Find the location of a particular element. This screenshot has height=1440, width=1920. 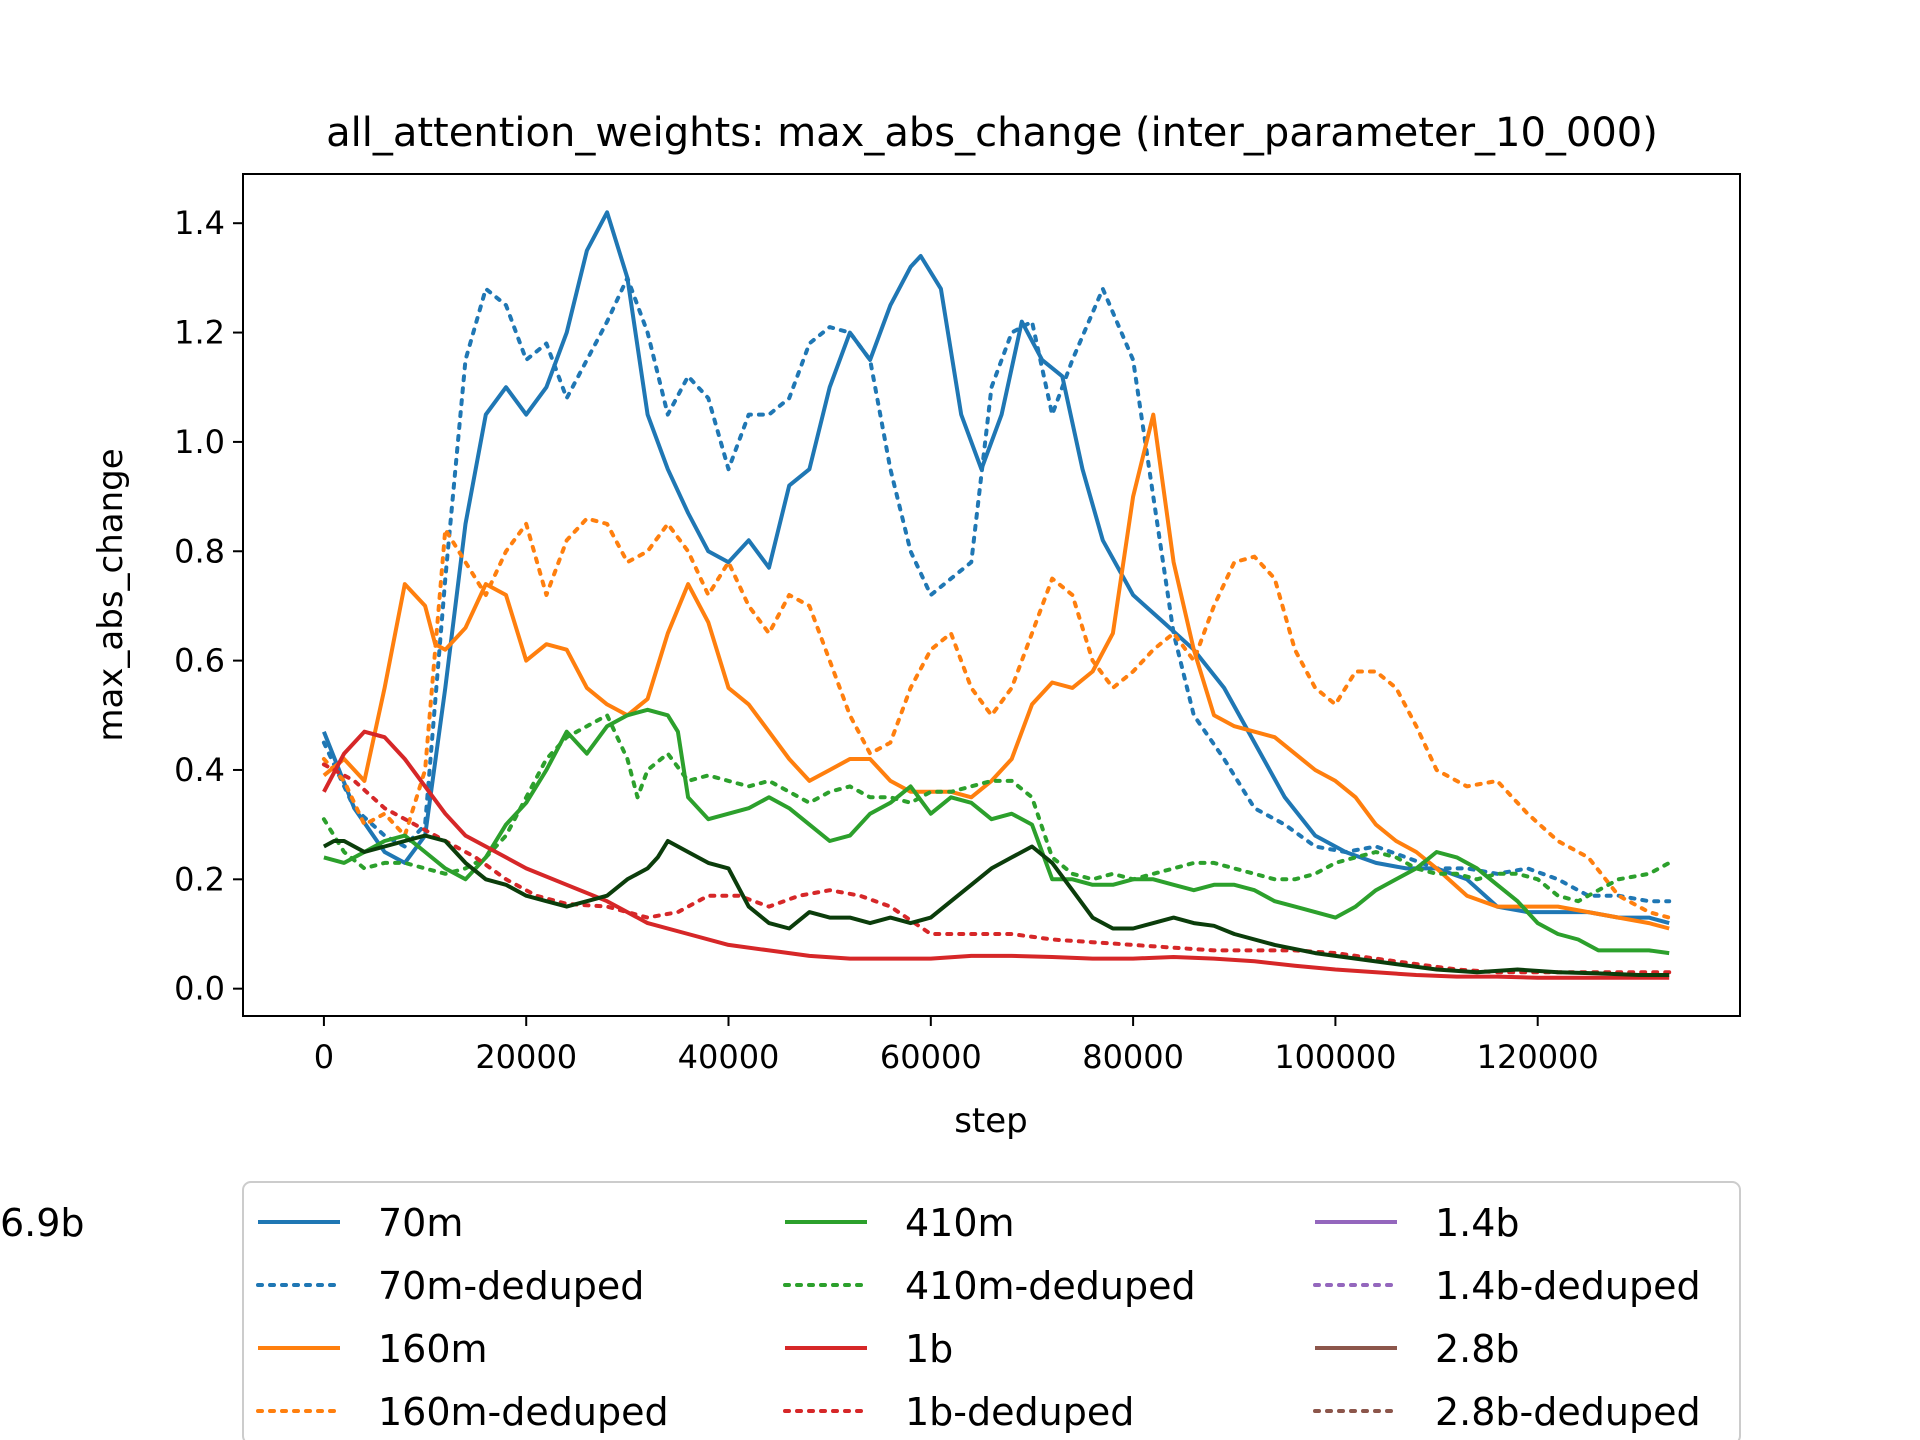

x-tick-label: 100000 is located at coordinates (1335, 1057).